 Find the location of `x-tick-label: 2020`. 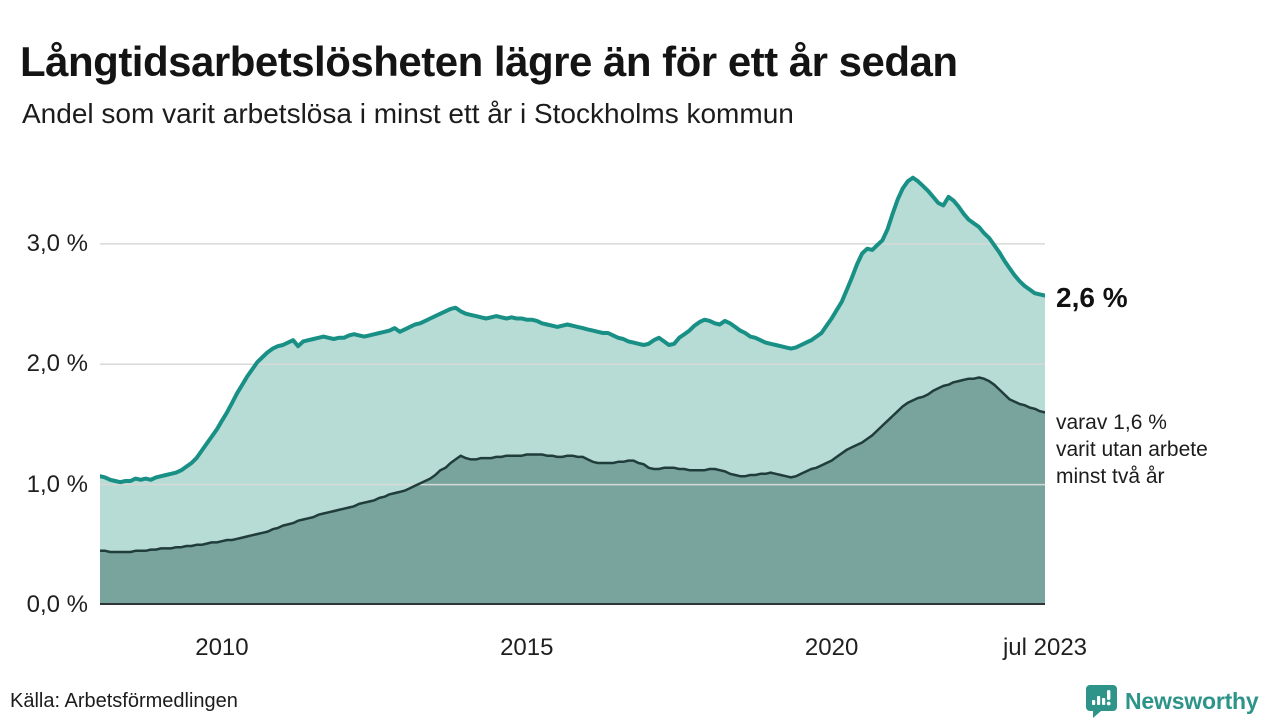

x-tick-label: 2020 is located at coordinates (831, 647).